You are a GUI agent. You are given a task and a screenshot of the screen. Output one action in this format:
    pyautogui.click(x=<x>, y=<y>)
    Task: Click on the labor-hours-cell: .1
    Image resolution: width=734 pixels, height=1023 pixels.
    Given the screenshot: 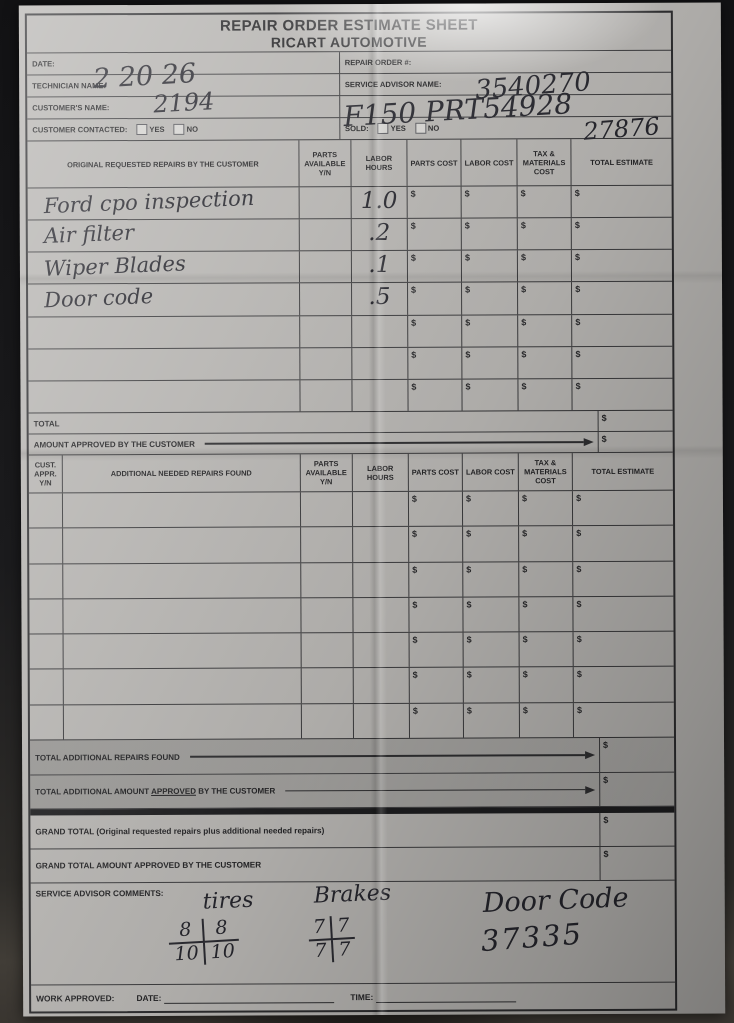 What is the action you would take?
    pyautogui.click(x=379, y=267)
    